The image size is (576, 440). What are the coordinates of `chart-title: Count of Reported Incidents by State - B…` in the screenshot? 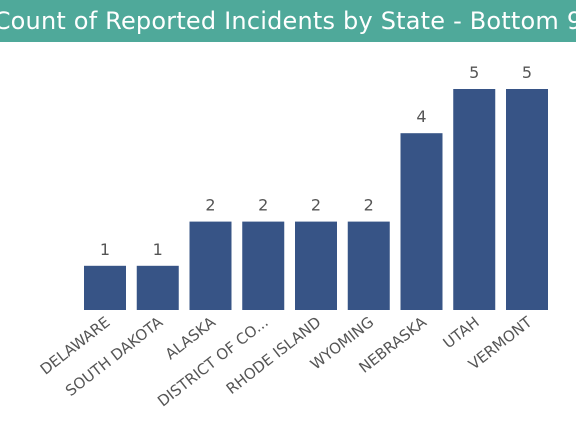 It's located at (288, 21).